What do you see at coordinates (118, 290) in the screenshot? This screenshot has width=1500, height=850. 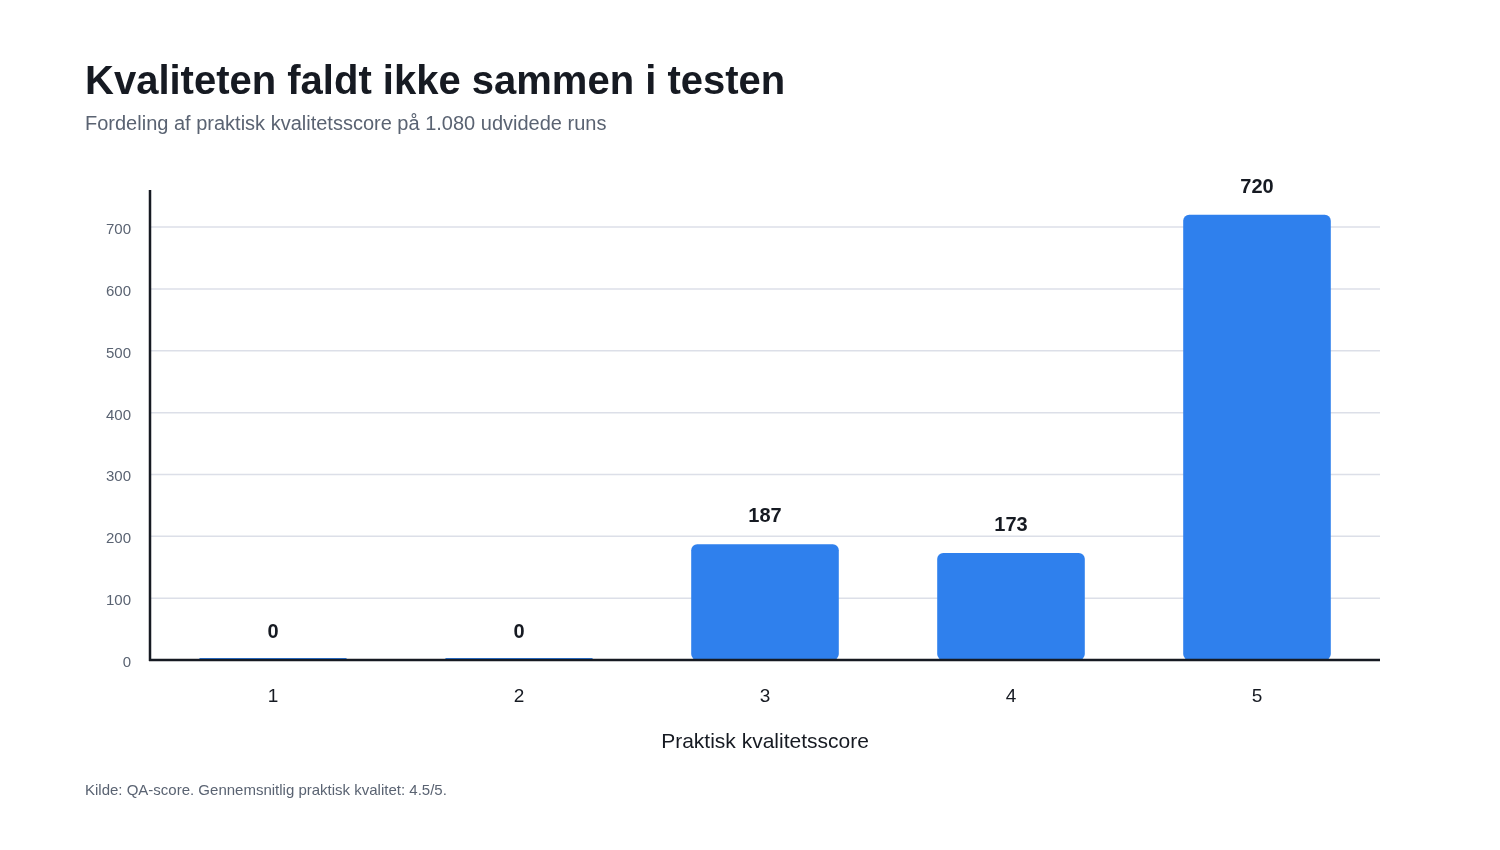 I see `y-tick-label: 600` at bounding box center [118, 290].